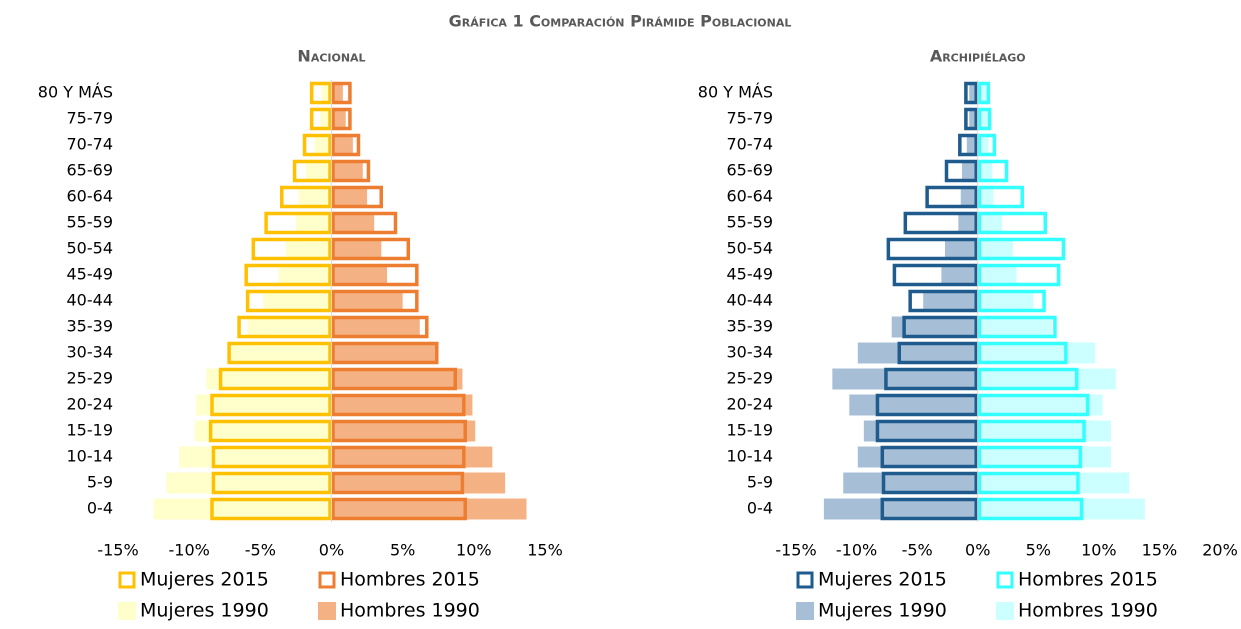 This screenshot has width=1241, height=629. Describe the element at coordinates (127, 611) in the screenshot. I see `legend-swatch` at that location.